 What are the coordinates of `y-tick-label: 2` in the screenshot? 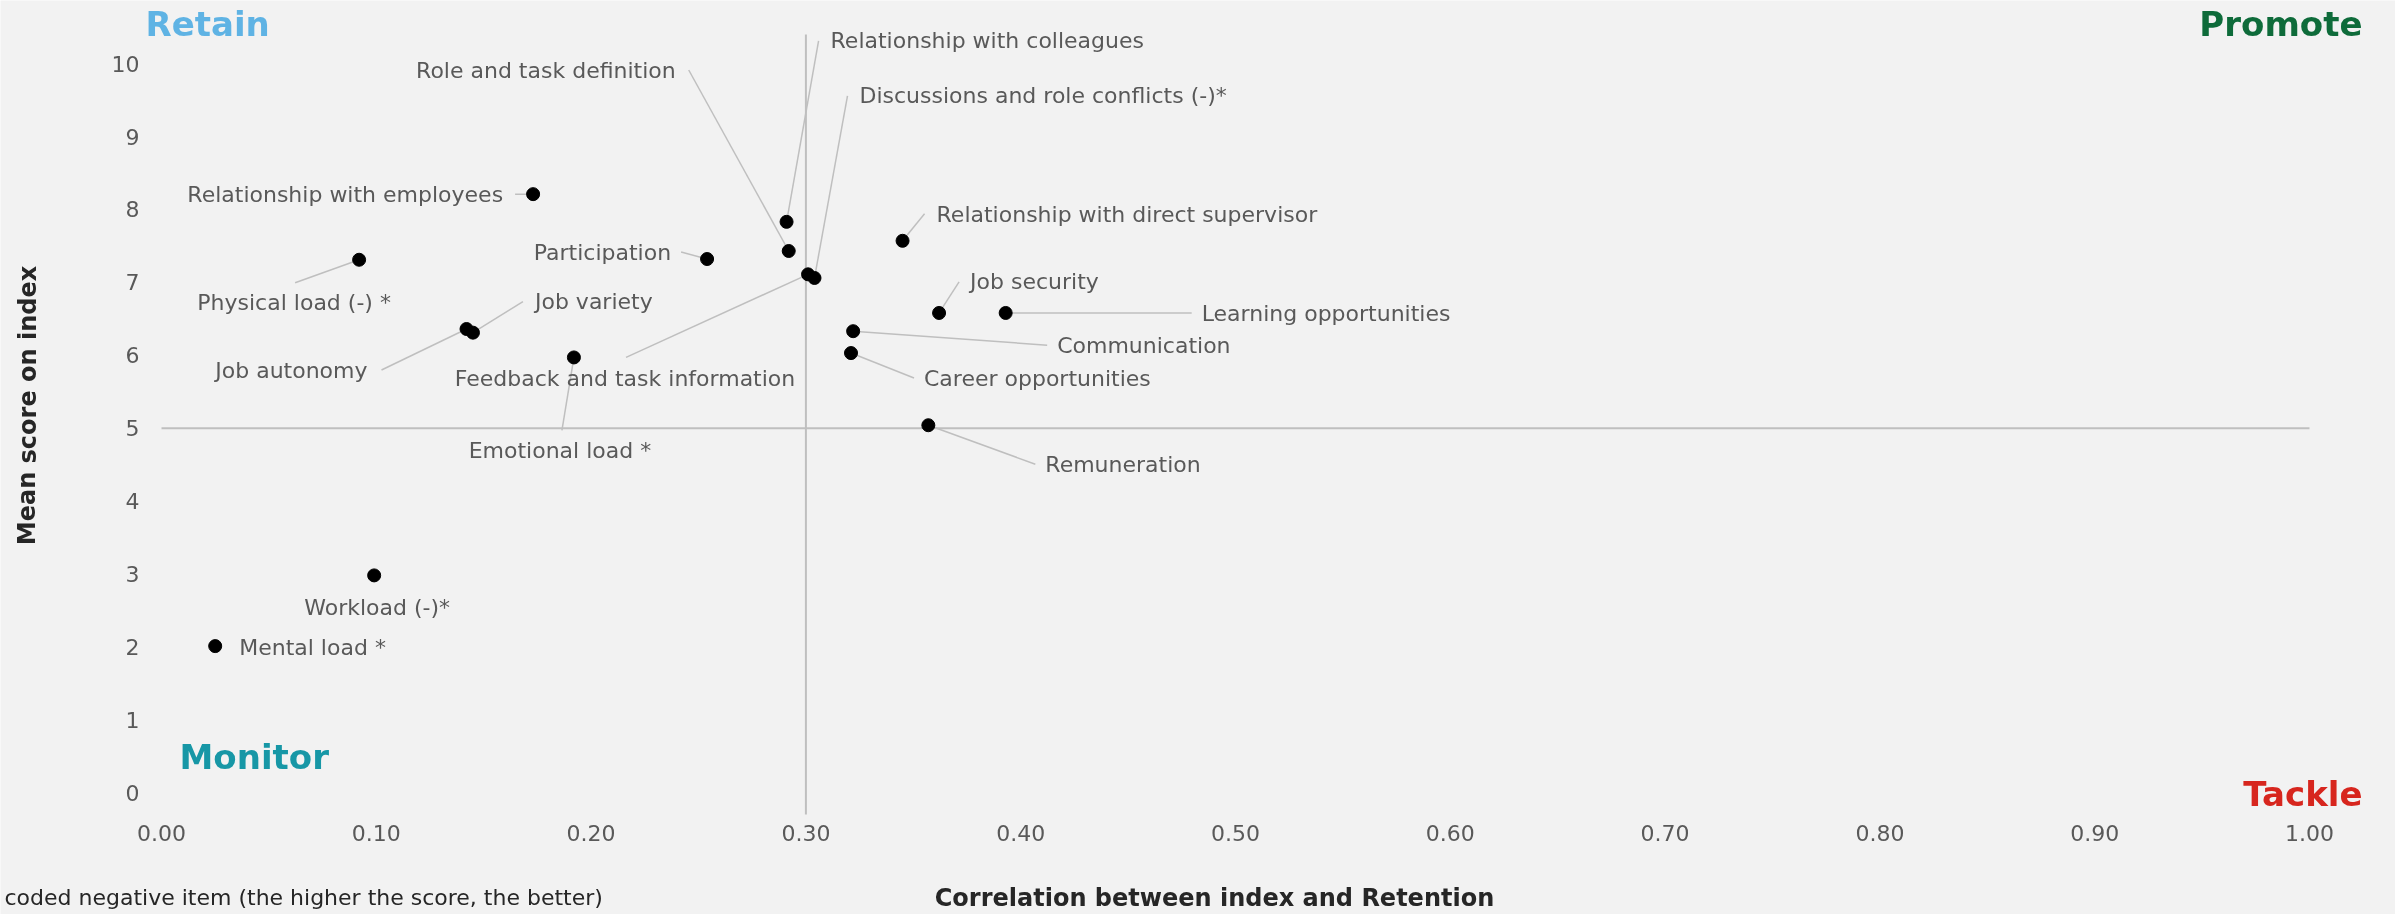 It's located at (132, 647).